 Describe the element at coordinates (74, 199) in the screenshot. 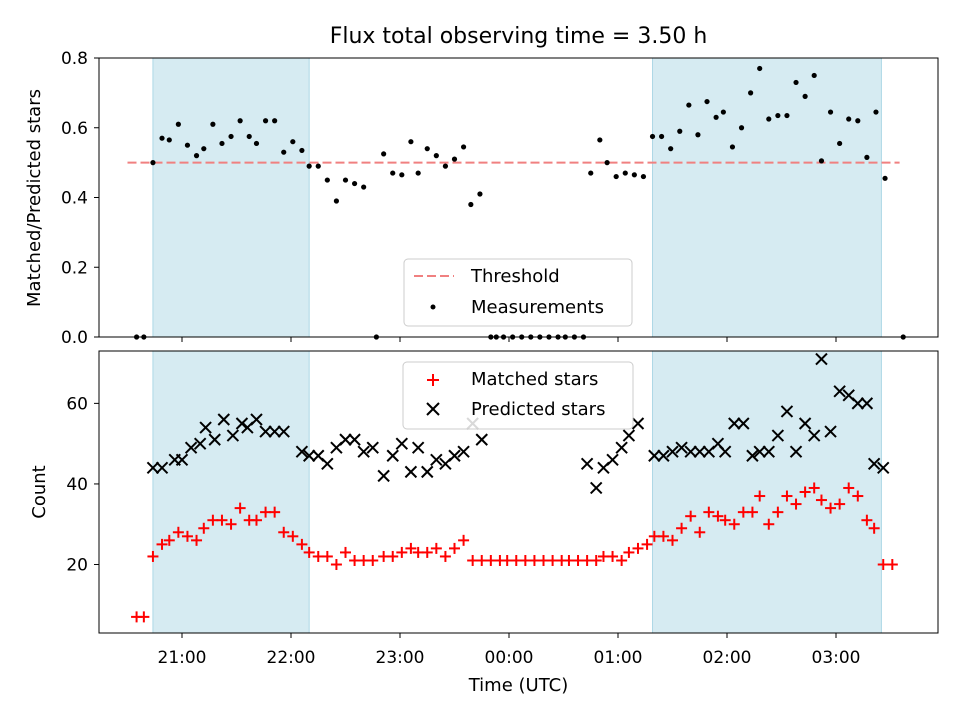

I see `top-ytick-label: 0.4` at that location.